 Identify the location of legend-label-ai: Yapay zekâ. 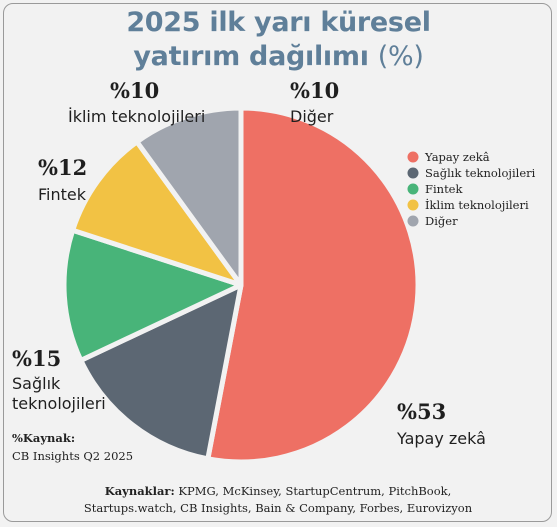
(457, 157).